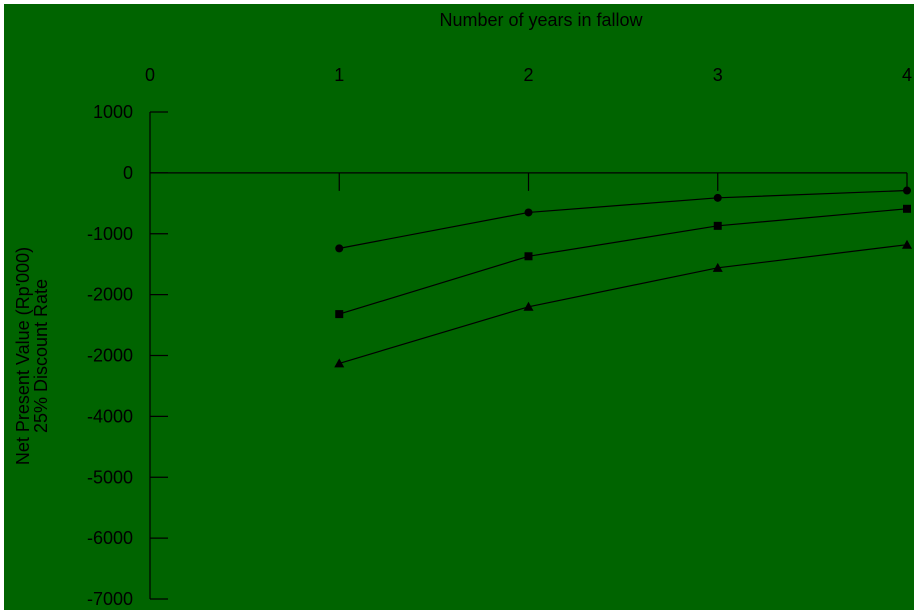 This screenshot has width=915, height=613. Describe the element at coordinates (113, 112) in the screenshot. I see `y-tick-label: 1000` at that location.